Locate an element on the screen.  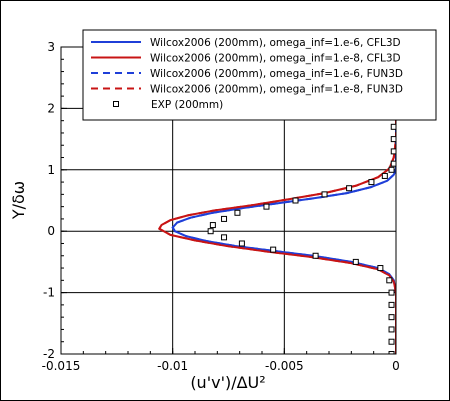
y-tick-label: 0 is located at coordinates (51, 231).